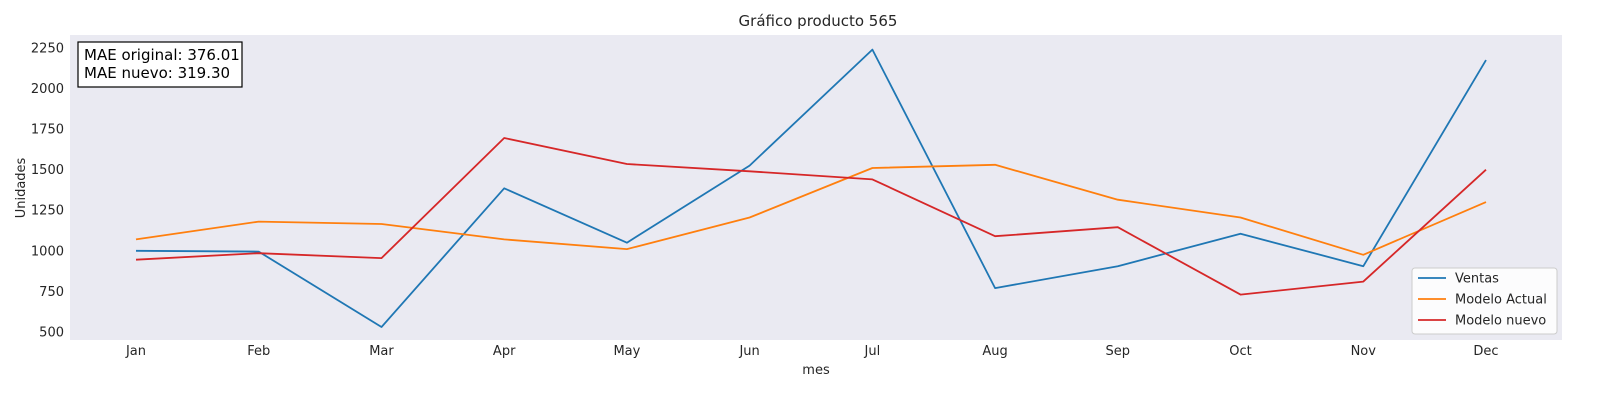  I want to click on x-tick-label: Aug, so click(994, 351).